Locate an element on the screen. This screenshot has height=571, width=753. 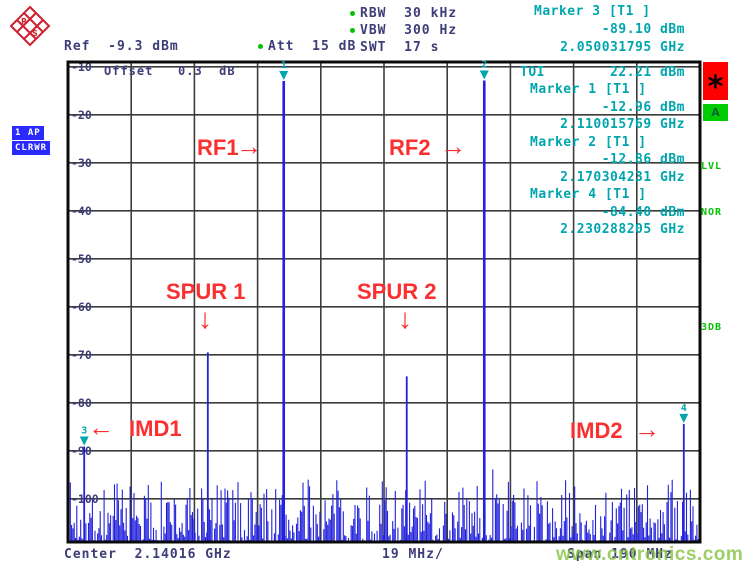
marker-1-number: 1 is located at coordinates (284, 65).